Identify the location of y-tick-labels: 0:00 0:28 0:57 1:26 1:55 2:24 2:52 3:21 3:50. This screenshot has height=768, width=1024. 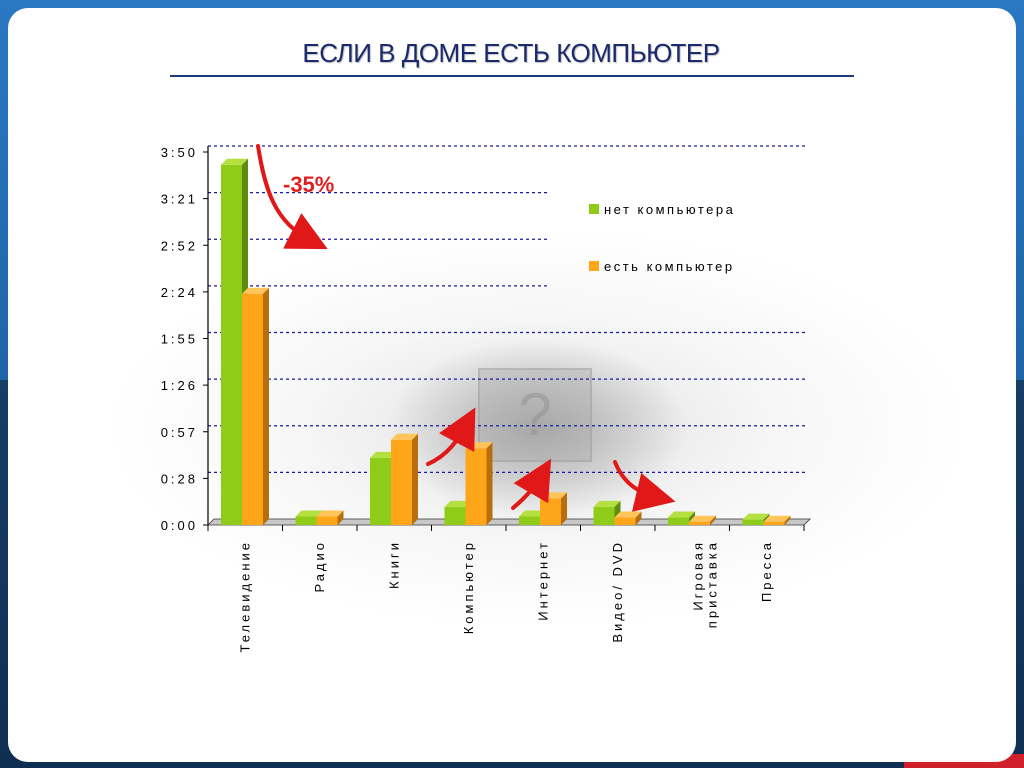
(179, 339).